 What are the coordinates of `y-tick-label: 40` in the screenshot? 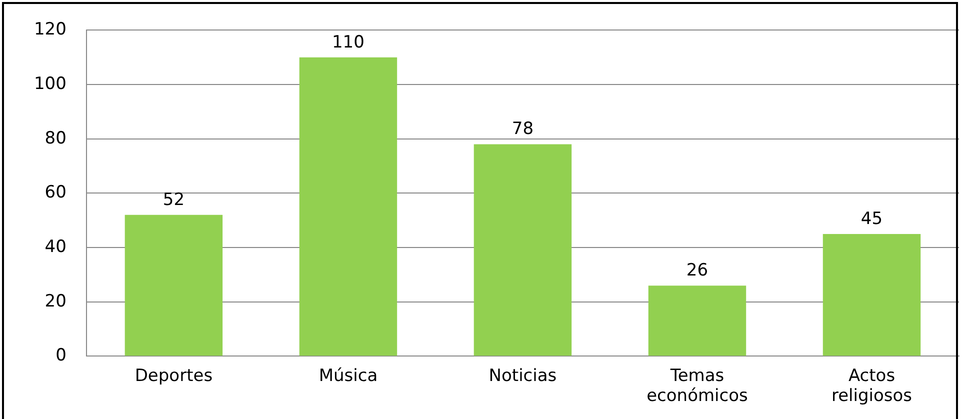 It's located at (55, 246).